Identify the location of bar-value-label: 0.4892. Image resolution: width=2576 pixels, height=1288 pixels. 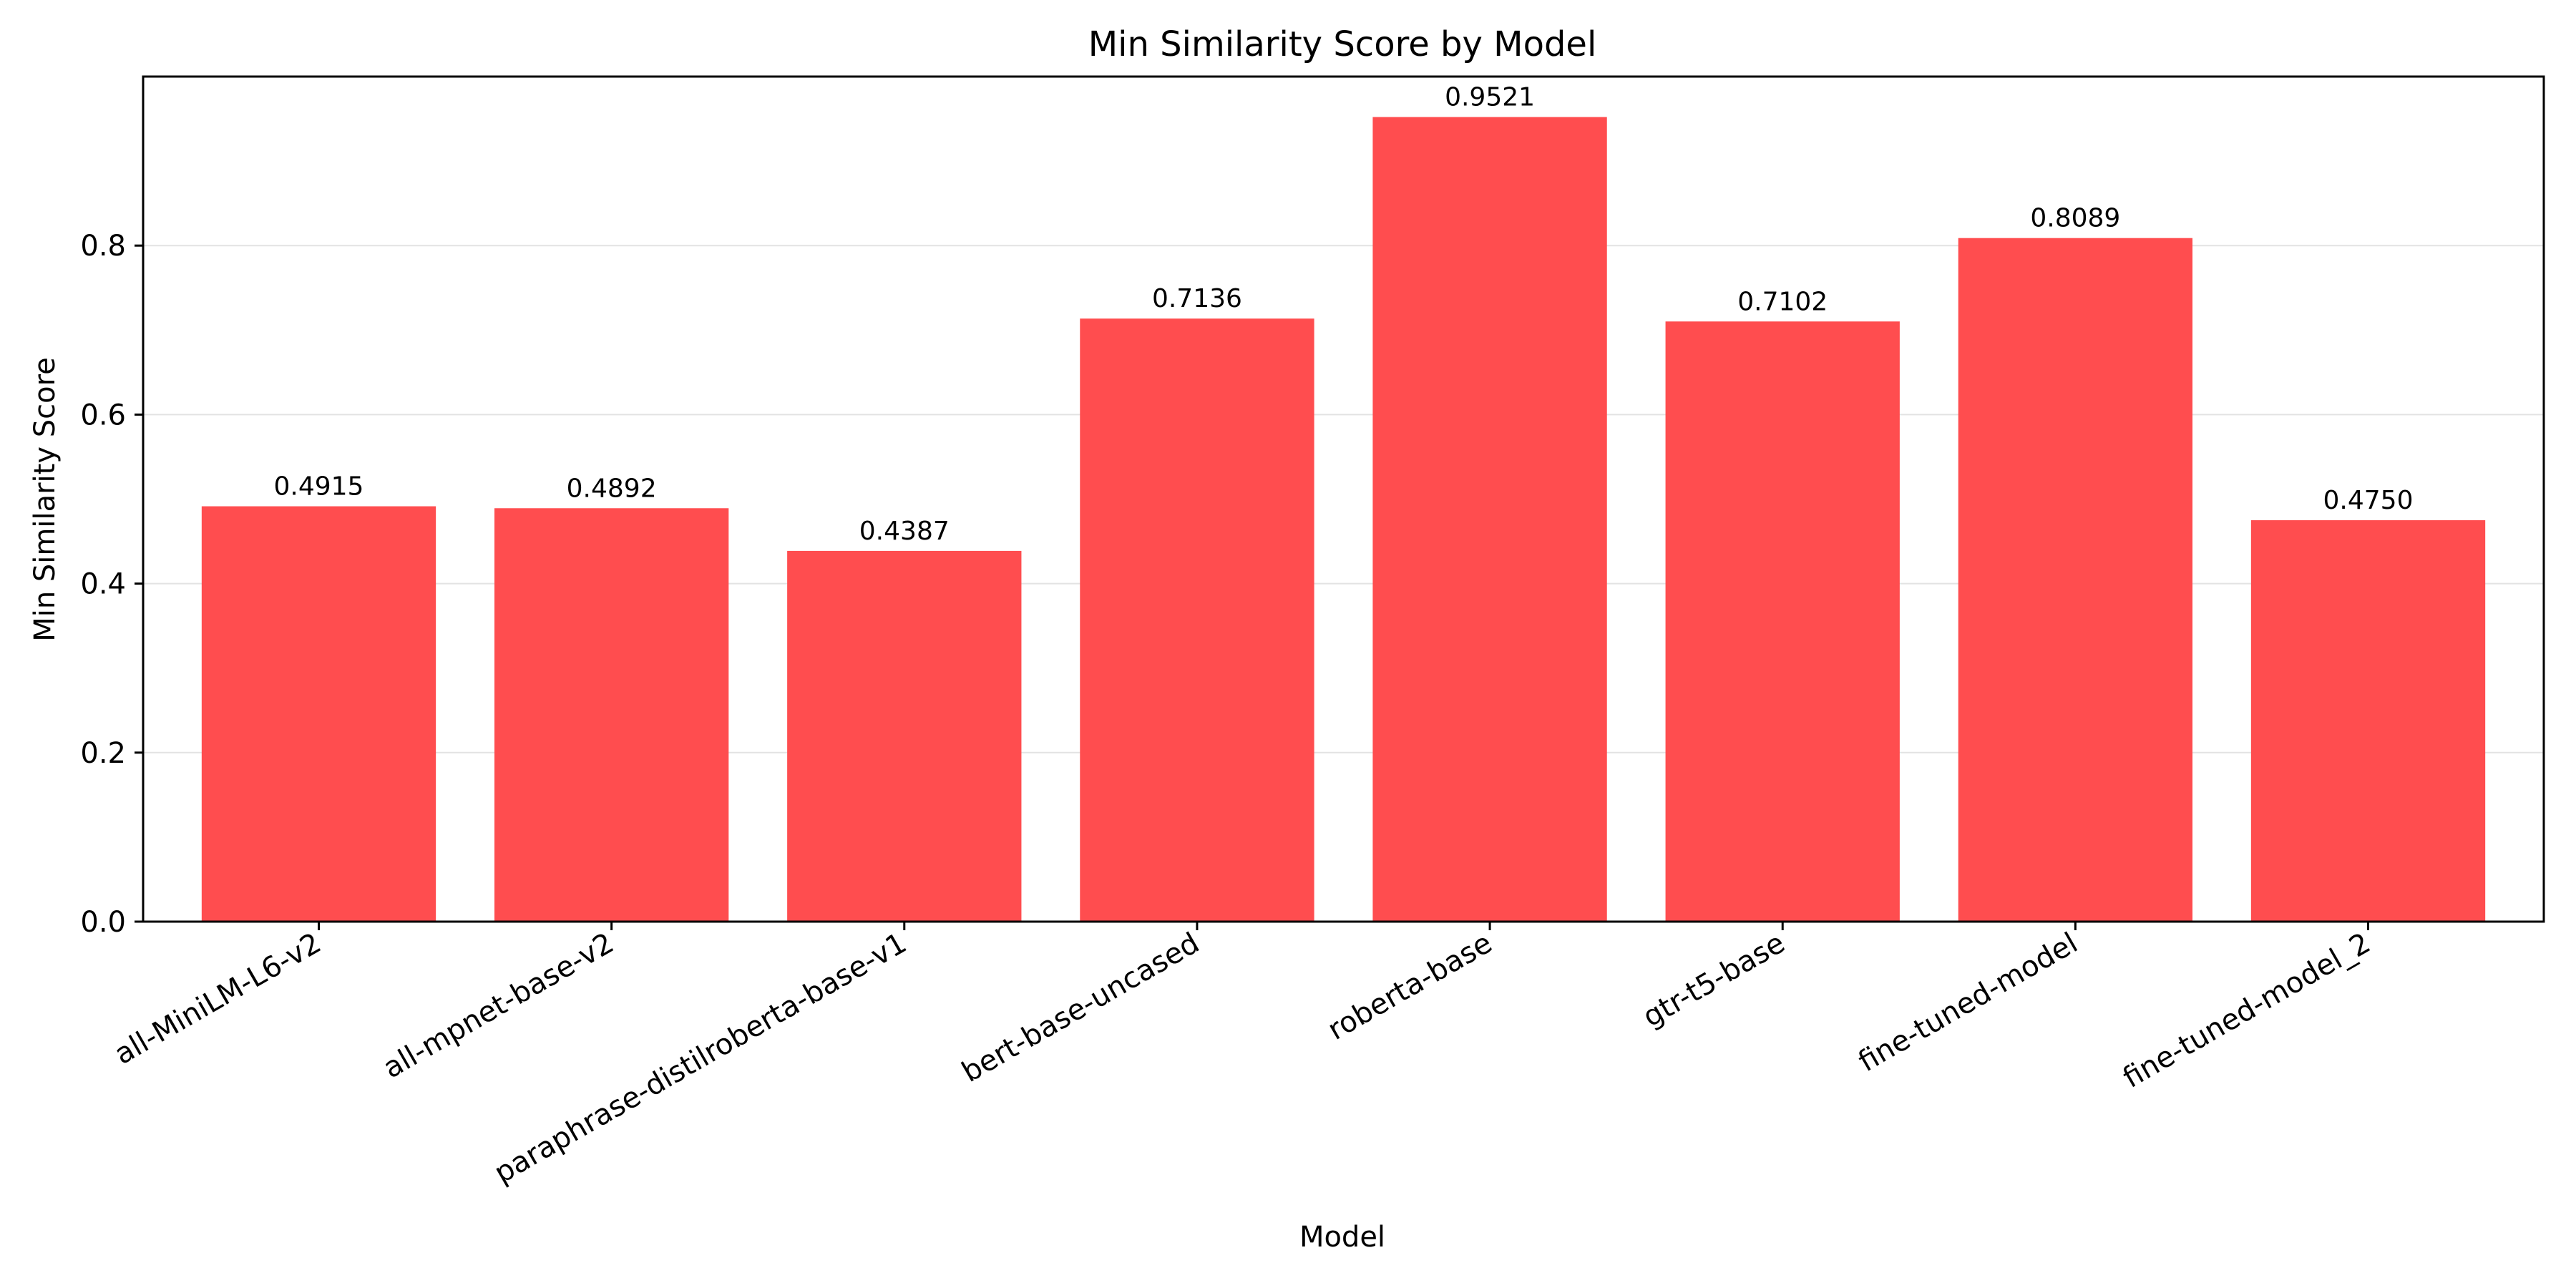
(612, 488).